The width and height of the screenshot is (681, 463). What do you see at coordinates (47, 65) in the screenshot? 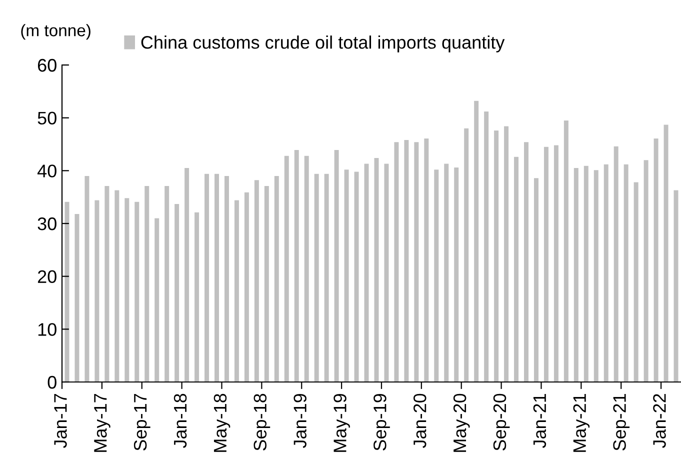
I see `y-tick-label: 60` at bounding box center [47, 65].